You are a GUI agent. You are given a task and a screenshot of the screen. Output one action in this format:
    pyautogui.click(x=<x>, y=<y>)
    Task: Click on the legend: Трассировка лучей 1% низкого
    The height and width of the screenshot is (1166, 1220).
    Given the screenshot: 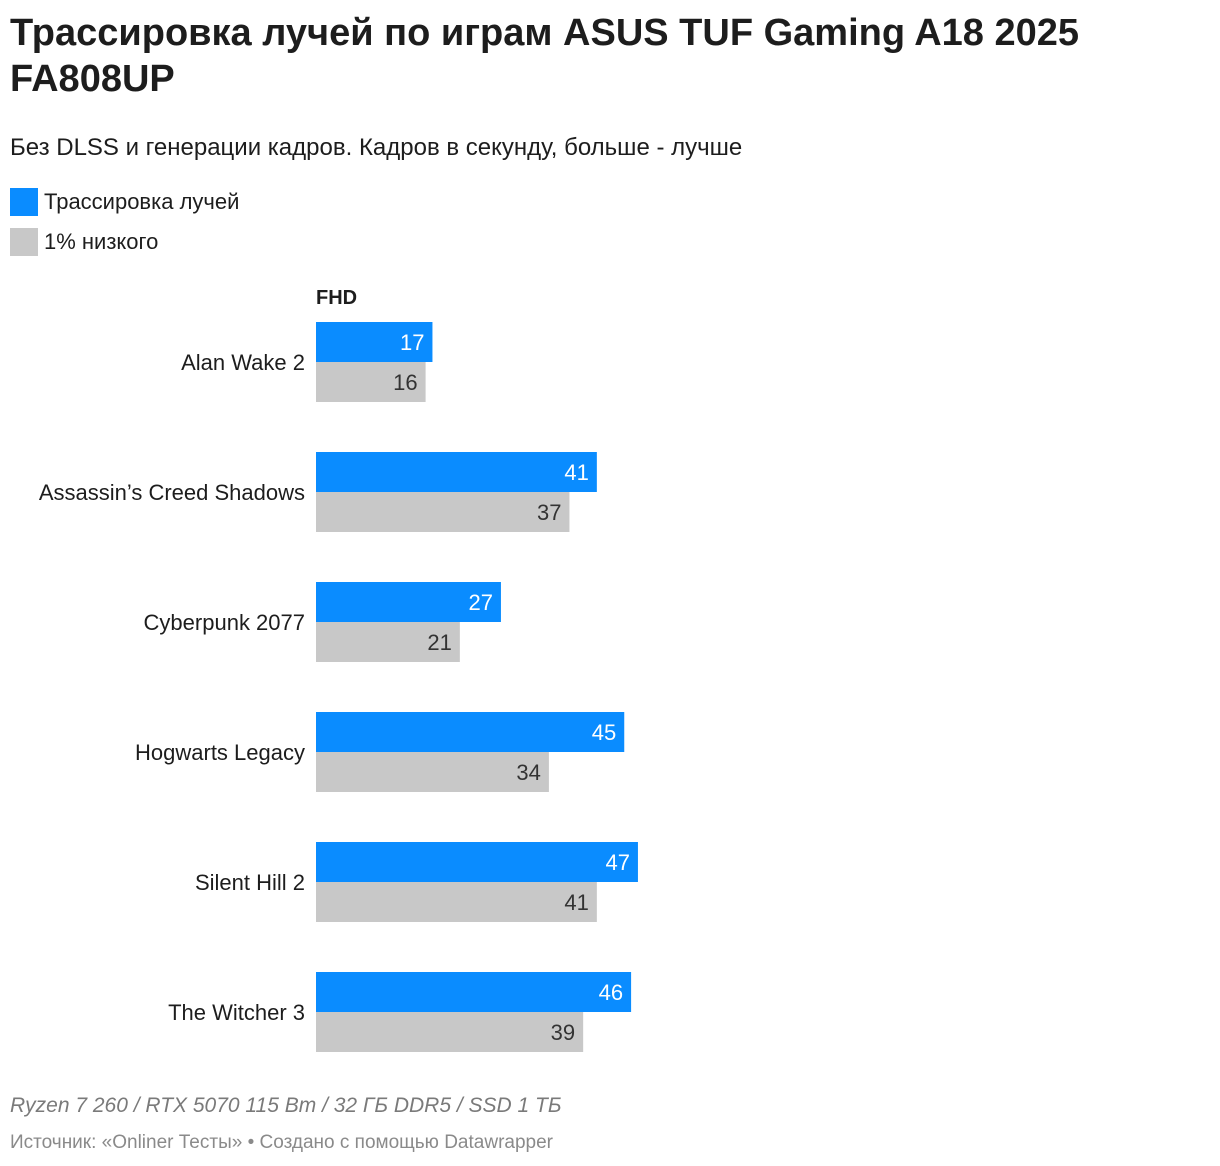 What is the action you would take?
    pyautogui.click(x=124, y=226)
    